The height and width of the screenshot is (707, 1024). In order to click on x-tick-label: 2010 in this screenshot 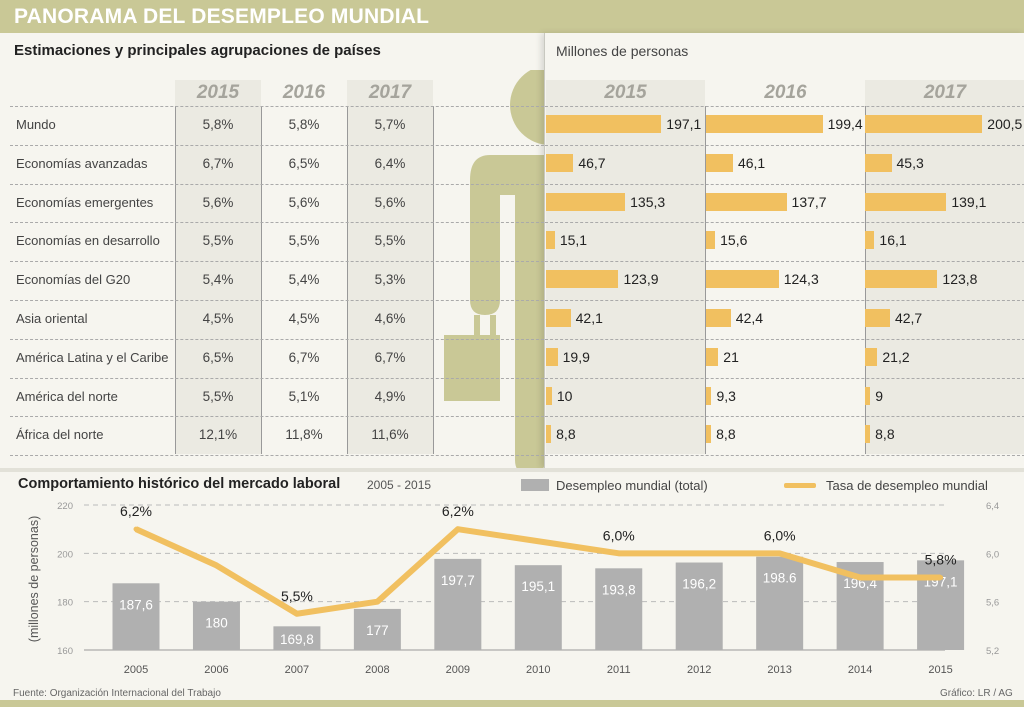, I will do `click(538, 670)`.